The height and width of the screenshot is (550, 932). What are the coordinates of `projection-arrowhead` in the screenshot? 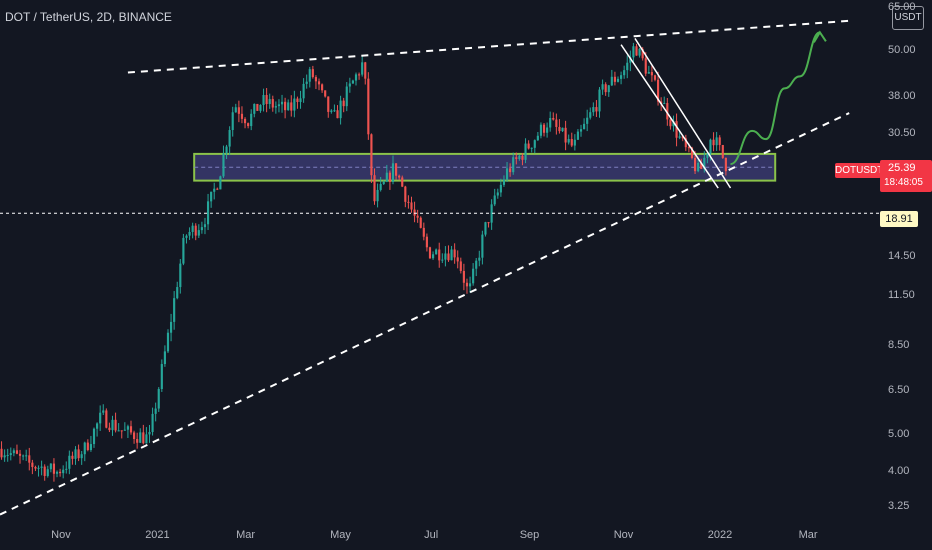 It's located at (820, 36).